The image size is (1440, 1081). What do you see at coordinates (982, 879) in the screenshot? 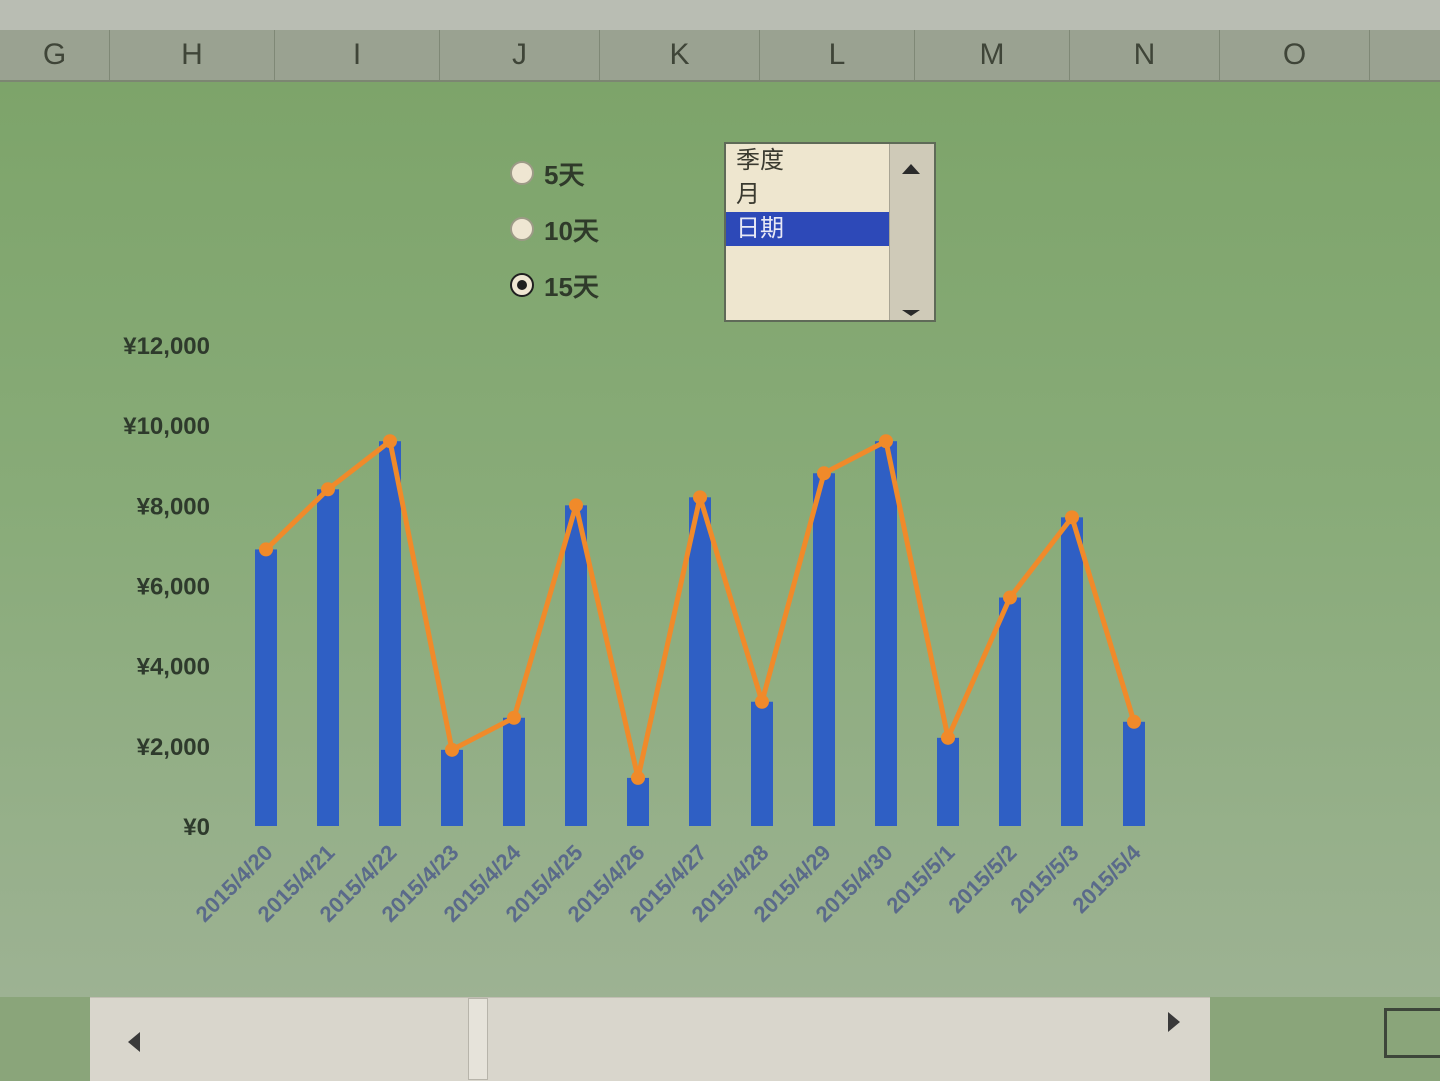
I see `x-tick-label: 2015/5/2` at bounding box center [982, 879].